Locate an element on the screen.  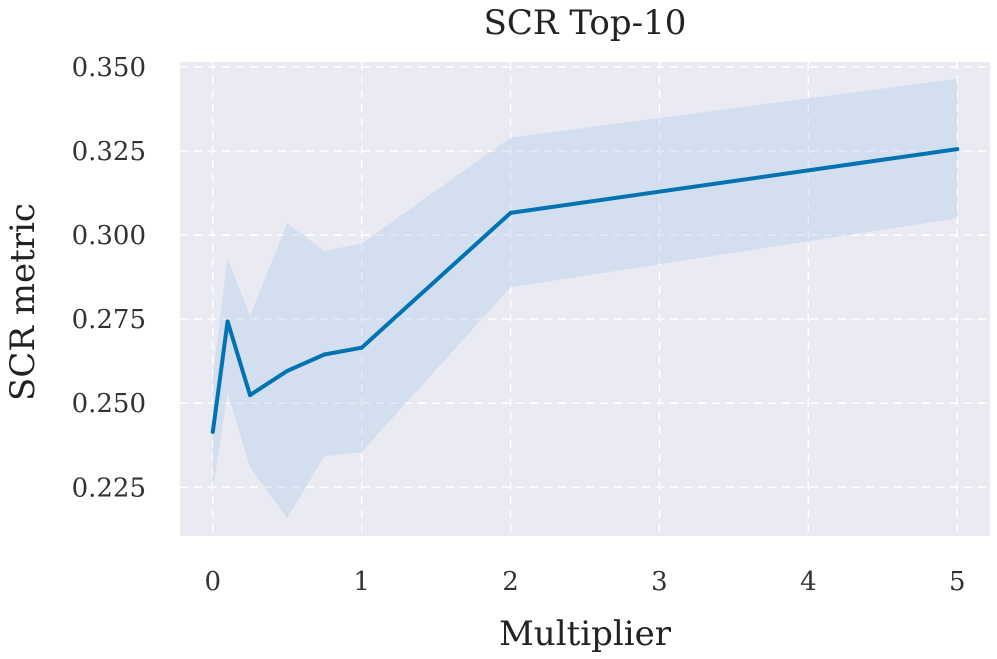
x-tick-label: 4 is located at coordinates (808, 582).